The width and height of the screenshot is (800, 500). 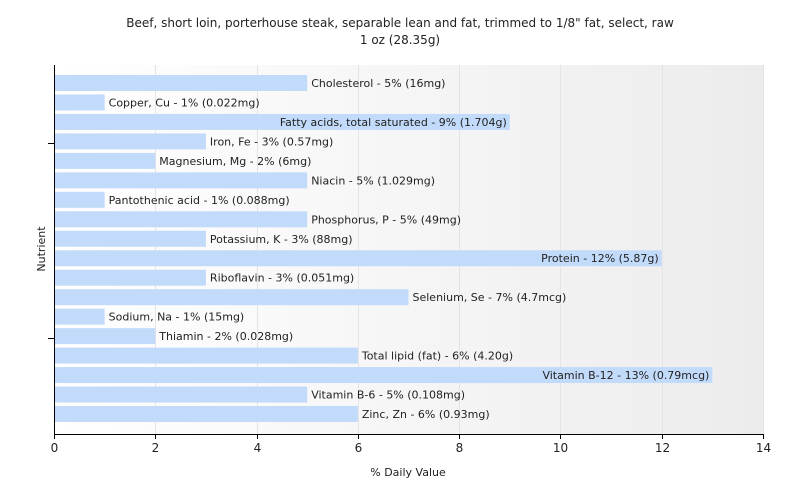 I want to click on x-tick-label: 12, so click(x=662, y=448).